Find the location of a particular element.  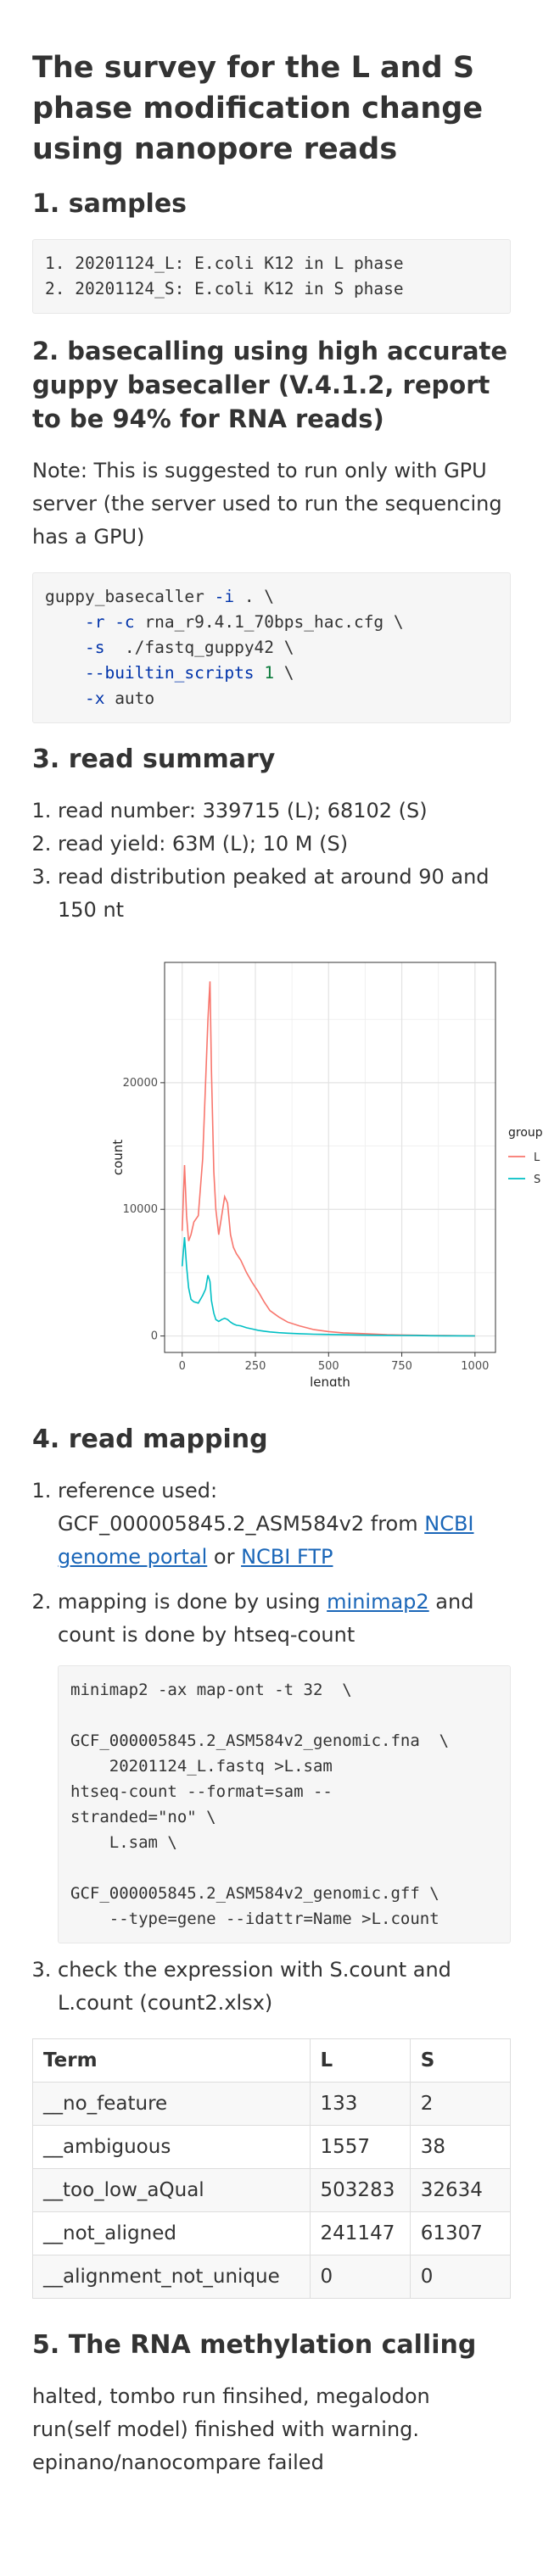

code-line: --type=gene --idattr=Name >L.count is located at coordinates (255, 1919).